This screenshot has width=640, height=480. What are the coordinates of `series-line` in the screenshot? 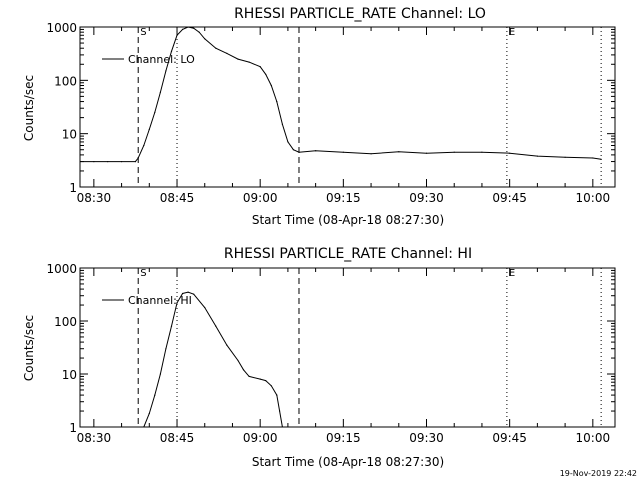 It's located at (213, 359).